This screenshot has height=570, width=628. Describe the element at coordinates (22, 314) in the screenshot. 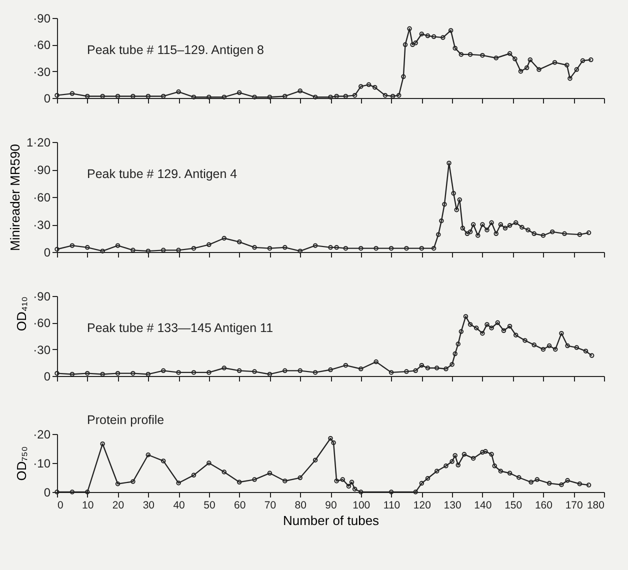

I see `y-axis-title: OD₄₁₀` at that location.